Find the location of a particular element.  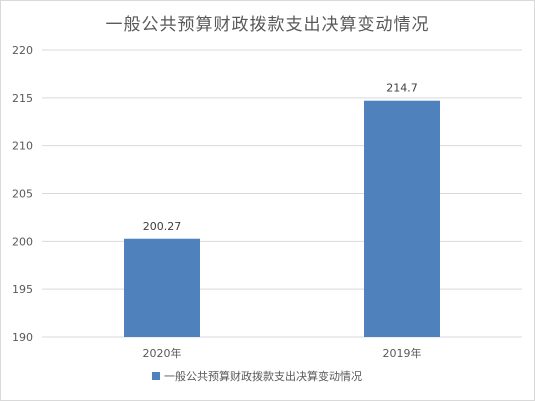

y-tick-label: 215 is located at coordinates (22, 98).